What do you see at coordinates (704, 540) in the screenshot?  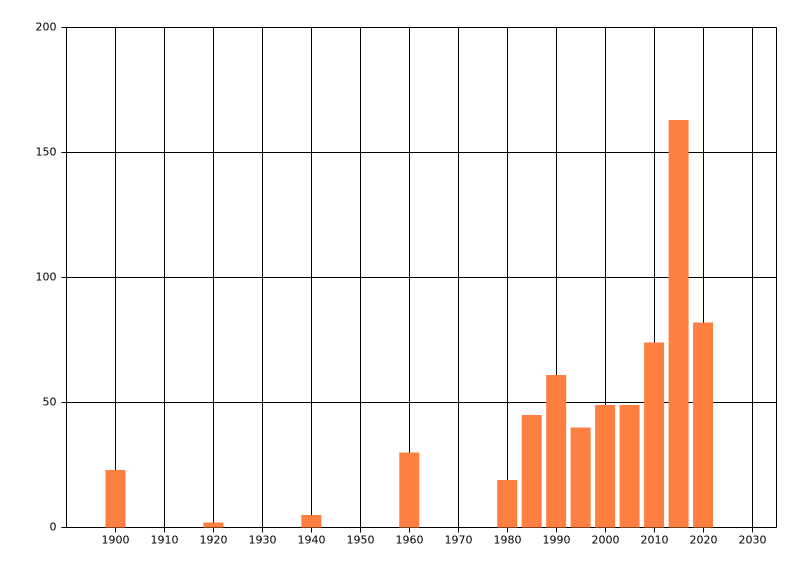 I see `x-tick-label: 2020` at bounding box center [704, 540].